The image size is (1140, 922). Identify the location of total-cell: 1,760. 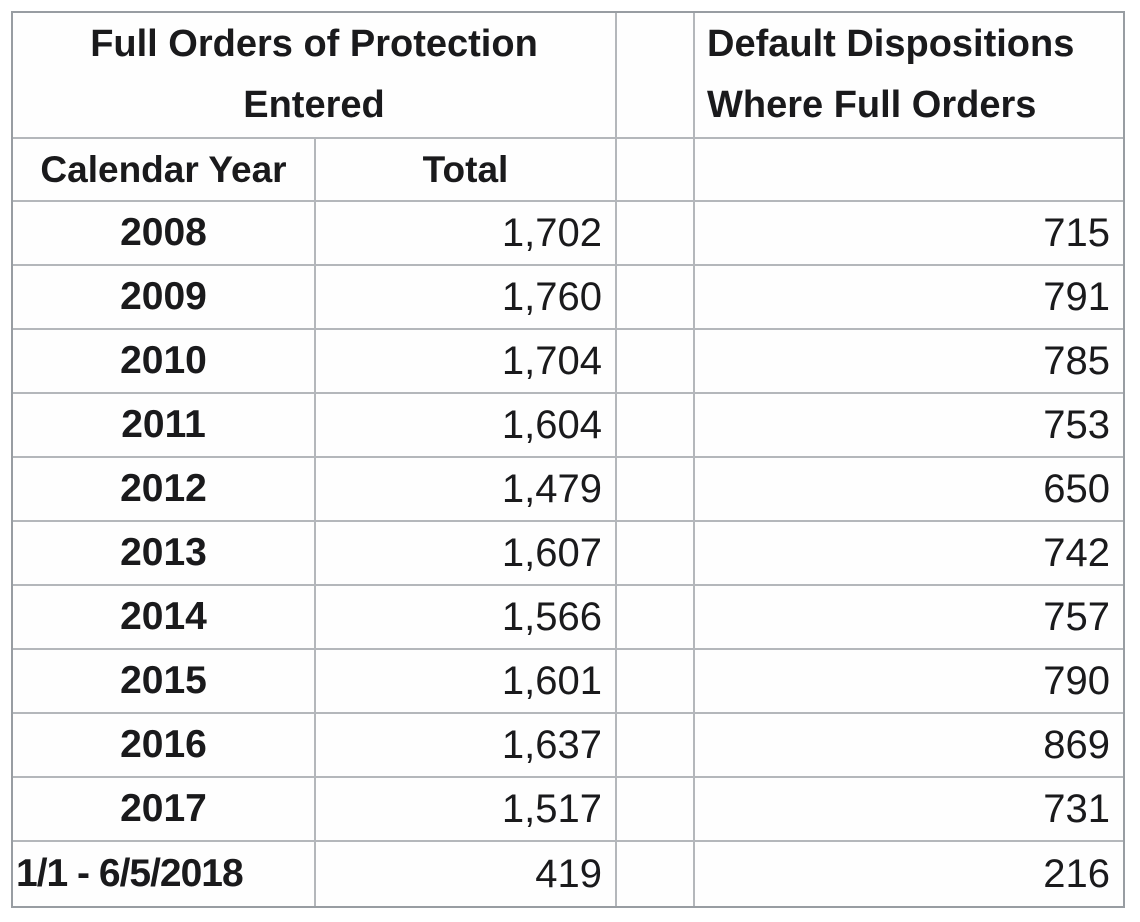
(466, 298).